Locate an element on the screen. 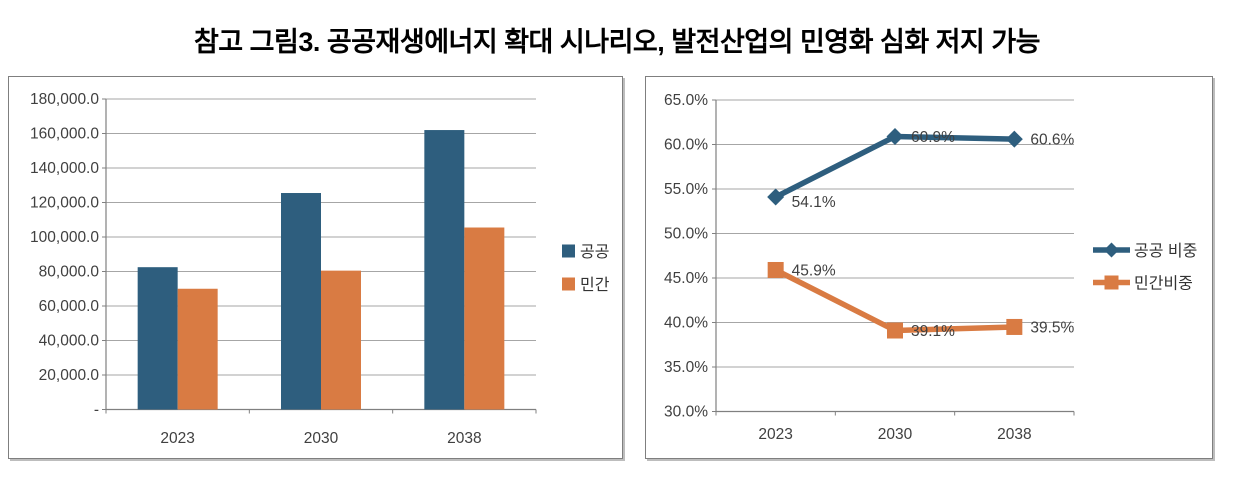 The width and height of the screenshot is (1234, 482). line-public is located at coordinates (894, 166).